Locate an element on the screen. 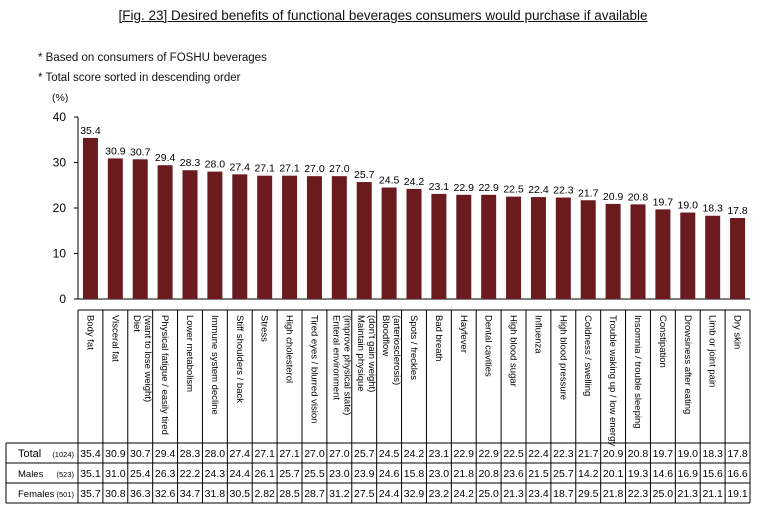  data-label: 28.3 is located at coordinates (190, 163).